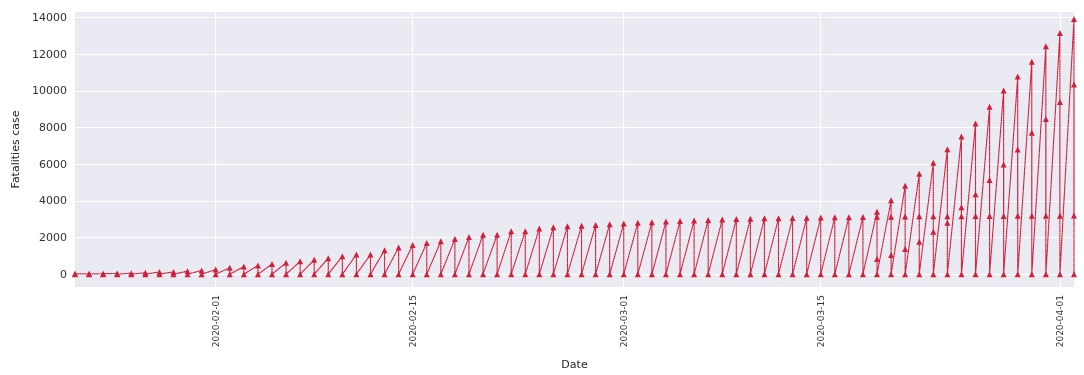 This screenshot has height=375, width=1084. Describe the element at coordinates (574, 364) in the screenshot. I see `x-axis-title: Date` at that location.